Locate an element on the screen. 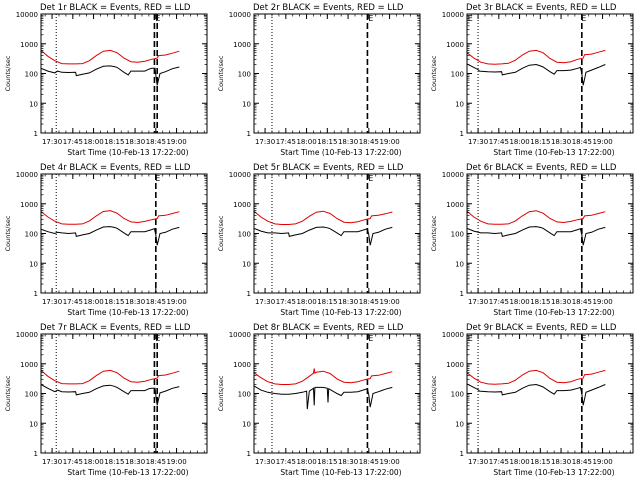 This screenshot has width=640, height=480. panel-title: Det 8r BLACK = Events, RED = LLD is located at coordinates (328, 328).